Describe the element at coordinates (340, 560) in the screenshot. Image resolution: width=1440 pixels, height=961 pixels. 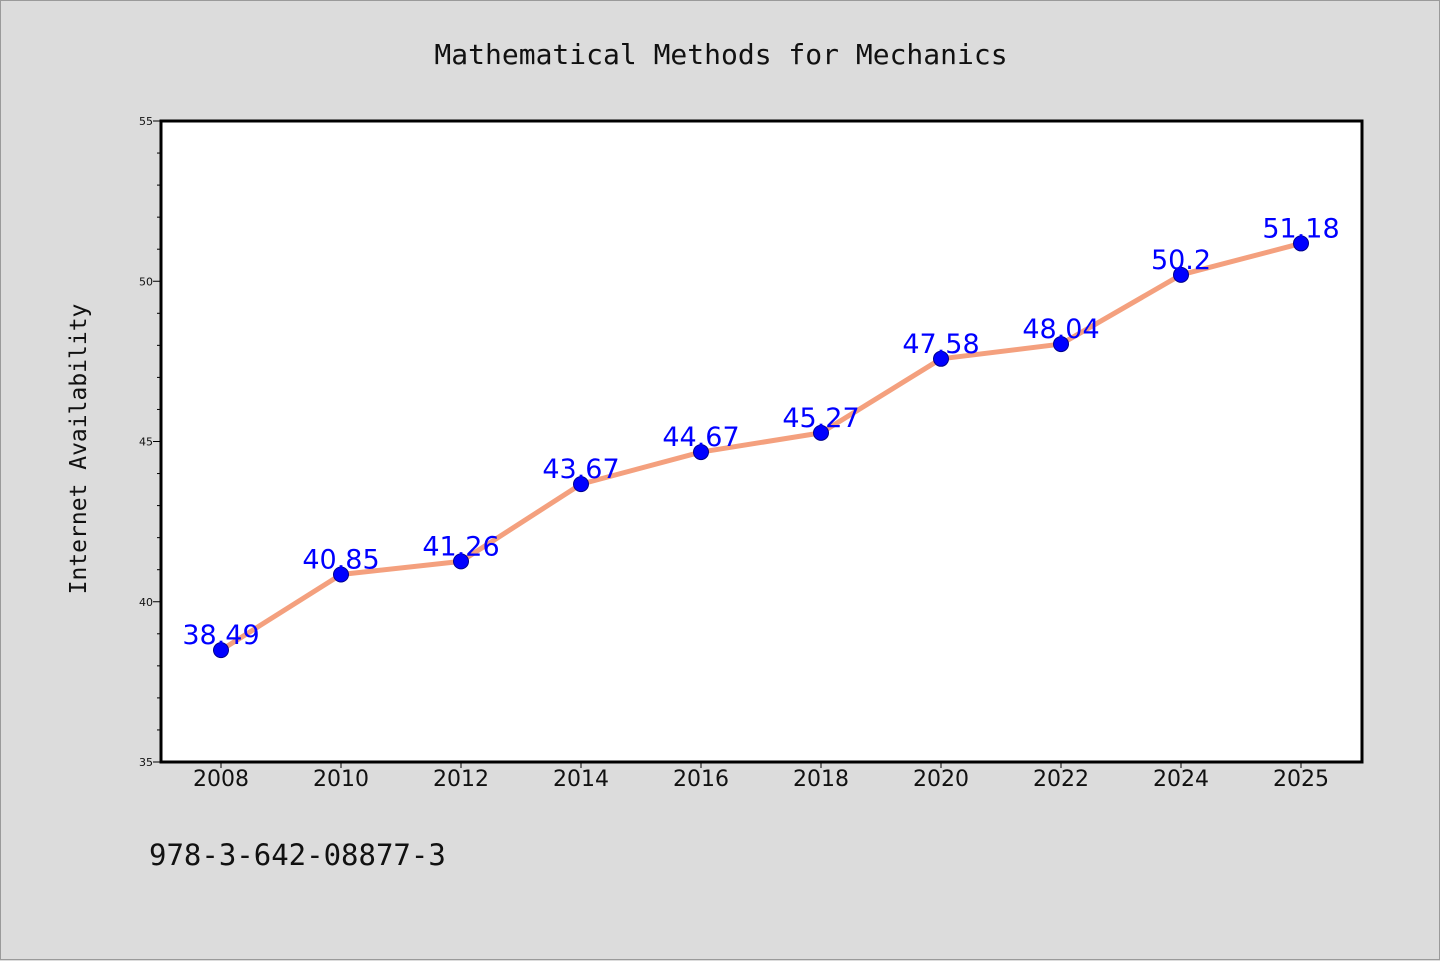
I see `data-label: 40.85` at that location.